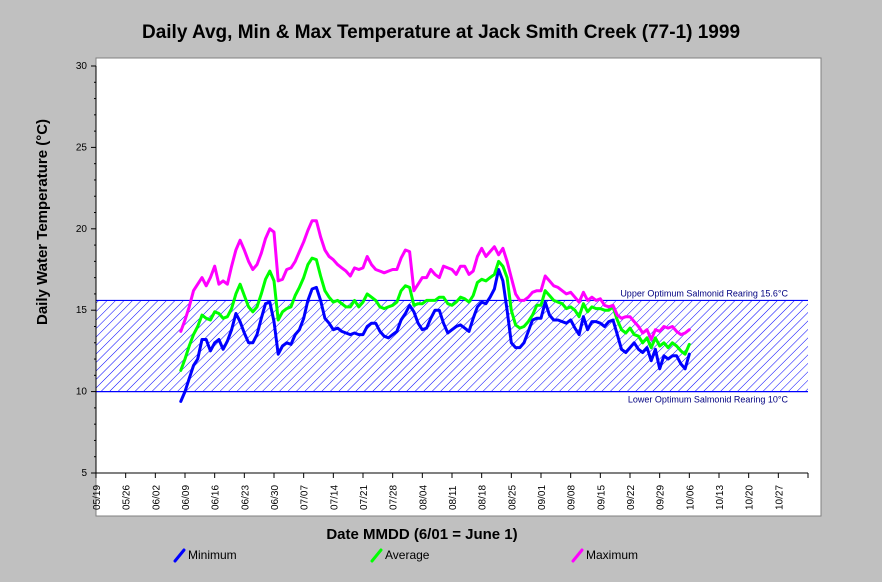 This screenshot has width=882, height=582. Describe the element at coordinates (708, 400) in the screenshot. I see `lower-optimum-label: Lower Optimum Salmonid Rearing 10°C` at that location.